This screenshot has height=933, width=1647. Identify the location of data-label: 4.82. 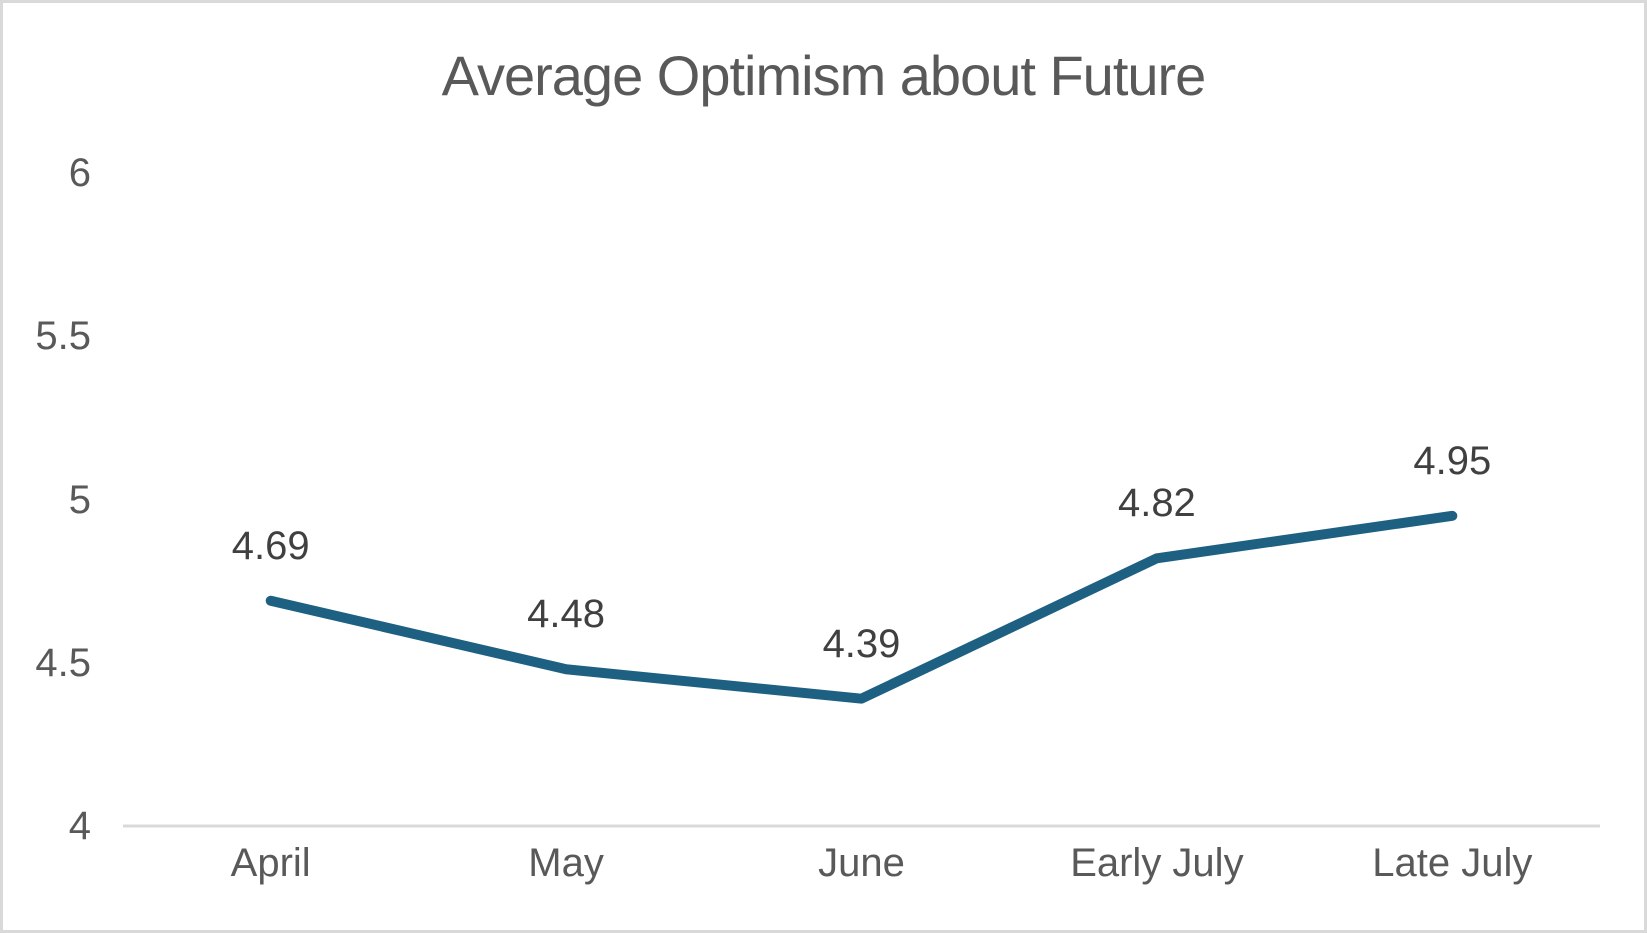
(1156, 503).